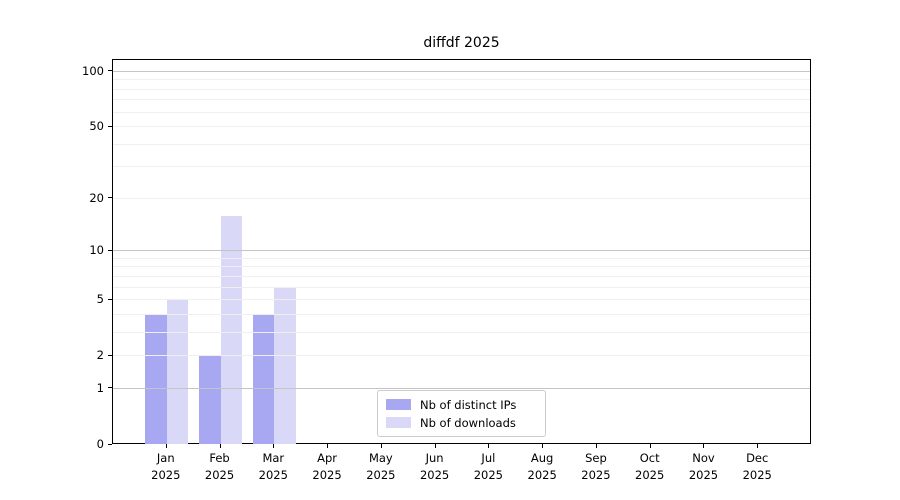 The image size is (900, 500). I want to click on bar-distinct-ips-jan, so click(156, 379).